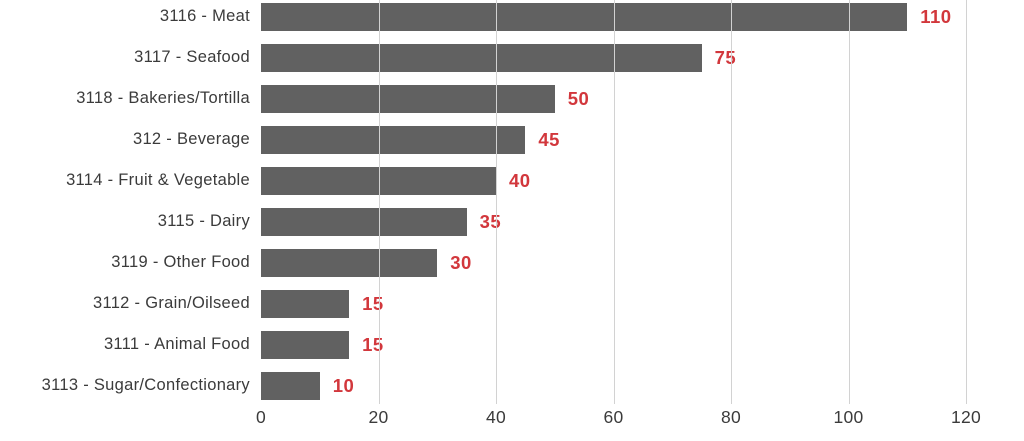  Describe the element at coordinates (180, 262) in the screenshot. I see `category-label: 3119 - Other Food` at that location.